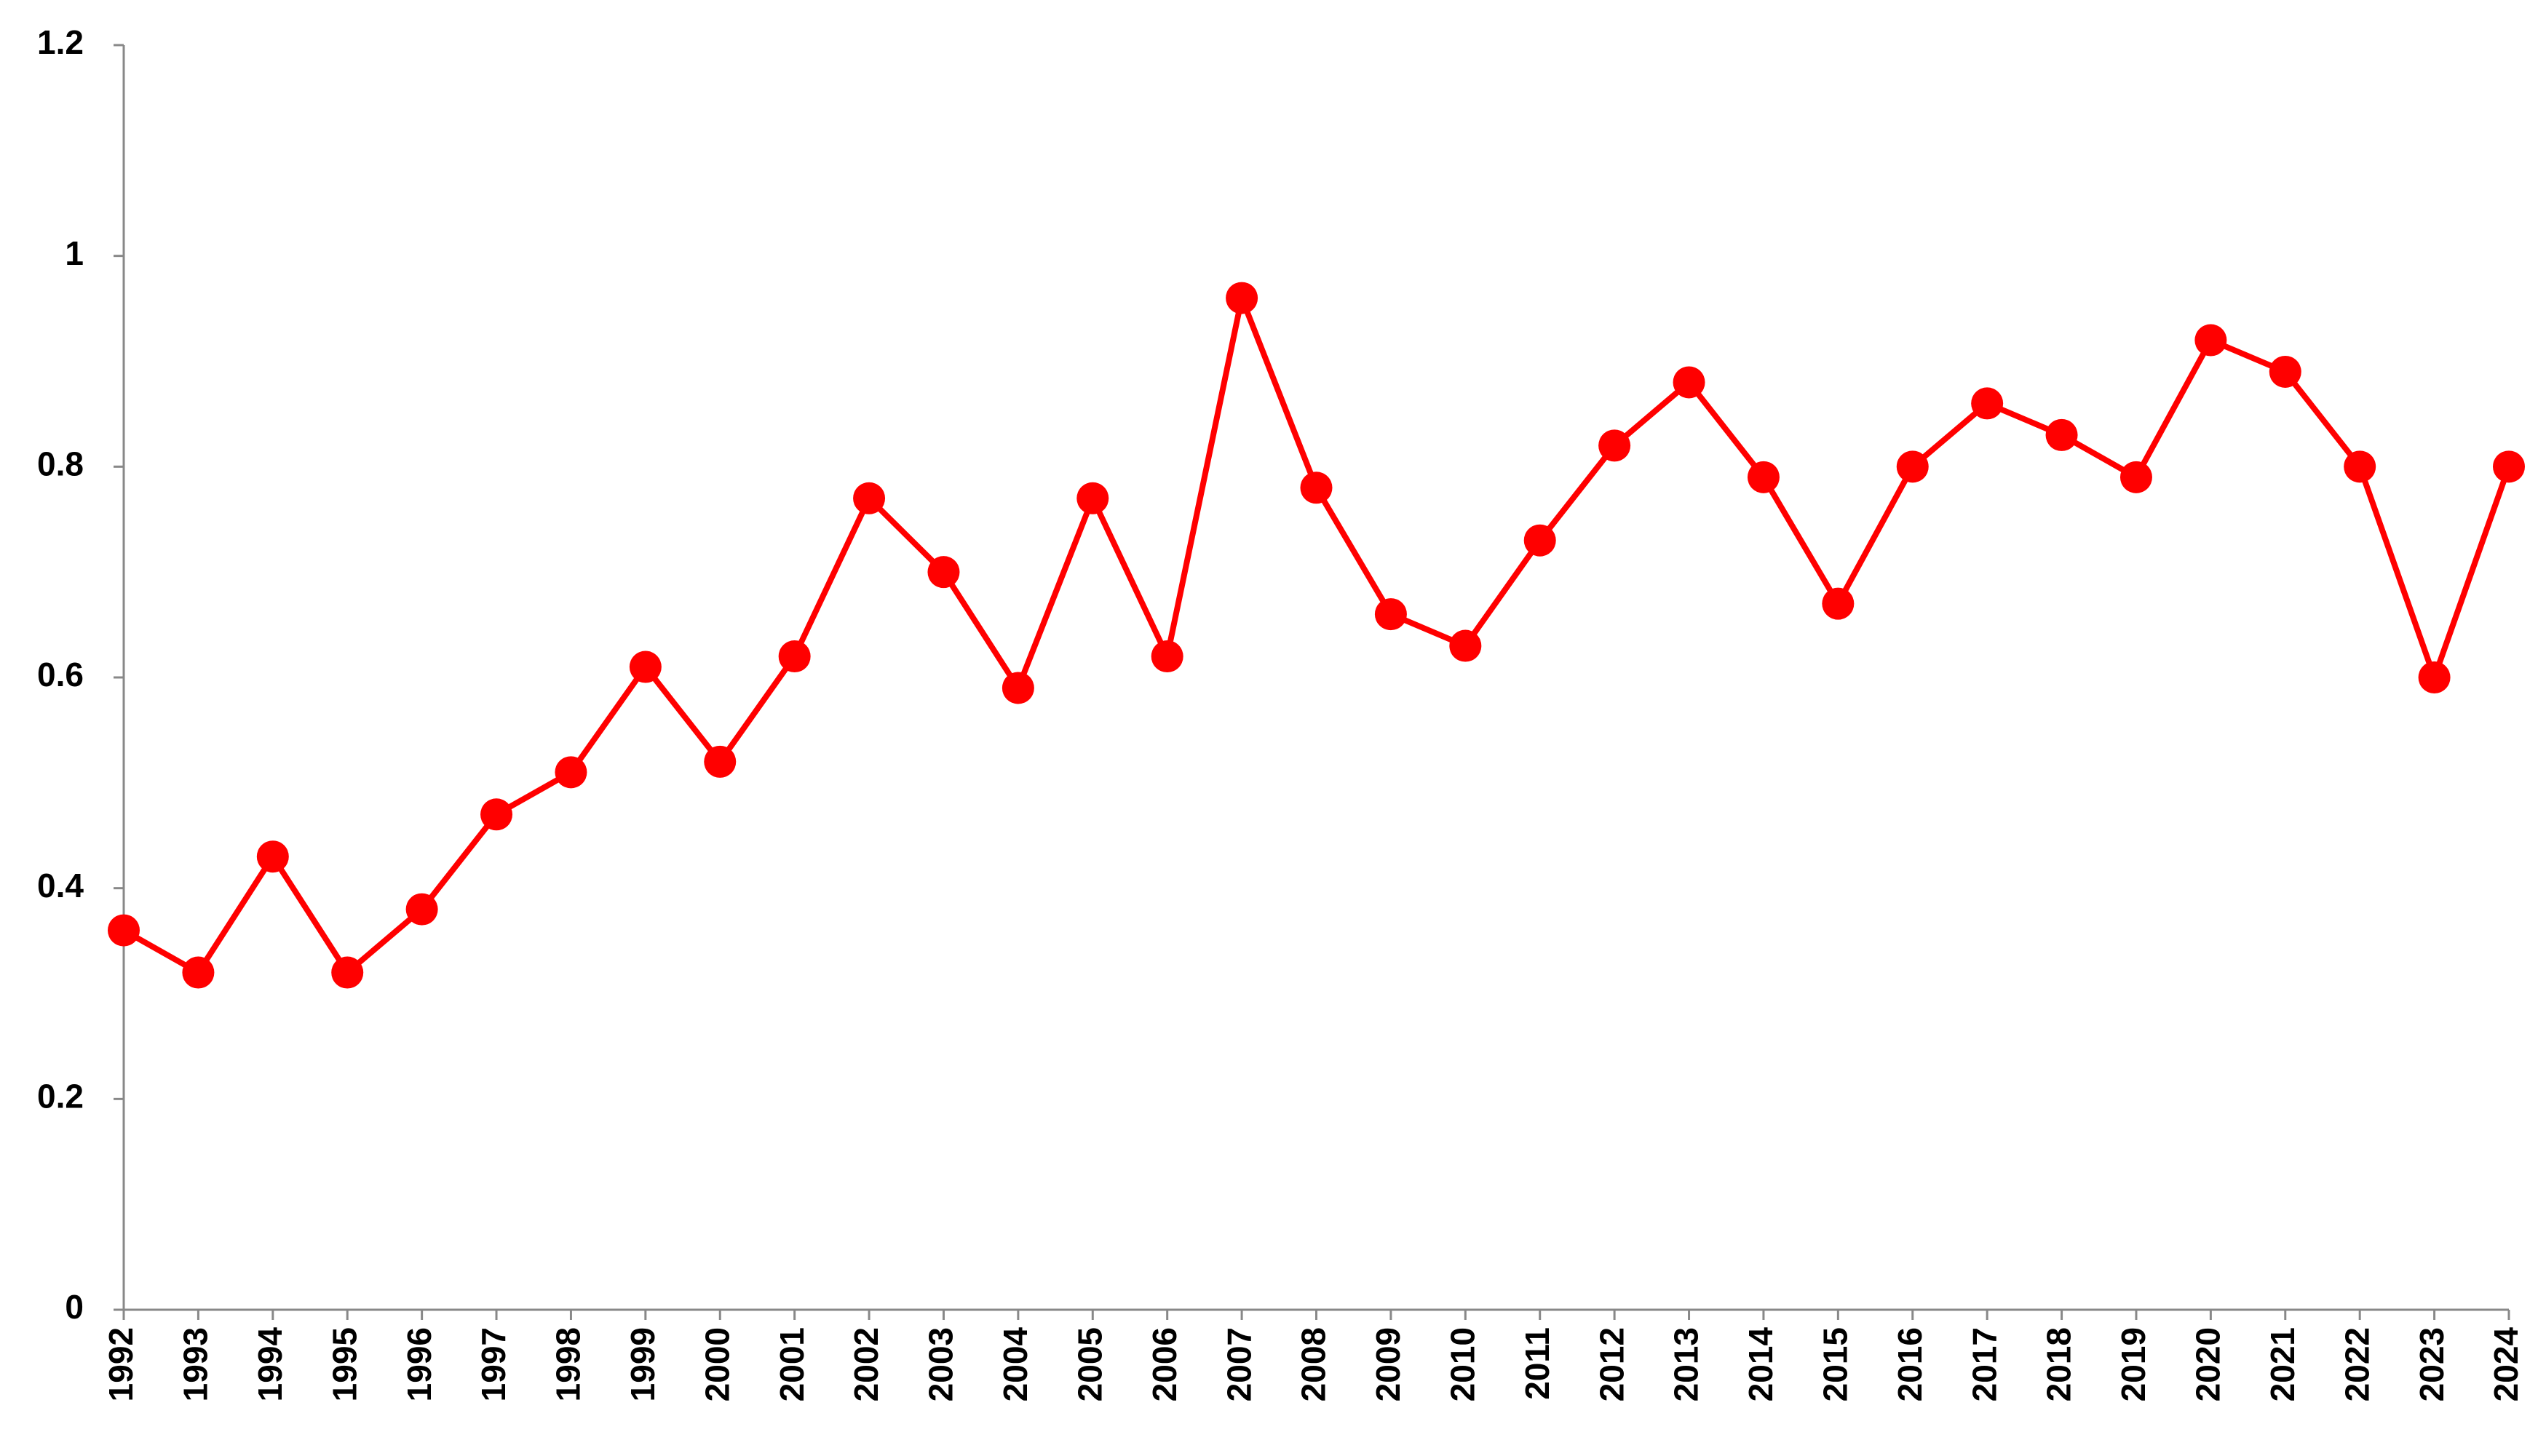 The image size is (2546, 1456). I want to click on y-tick-label: 0.8, so click(61, 463).